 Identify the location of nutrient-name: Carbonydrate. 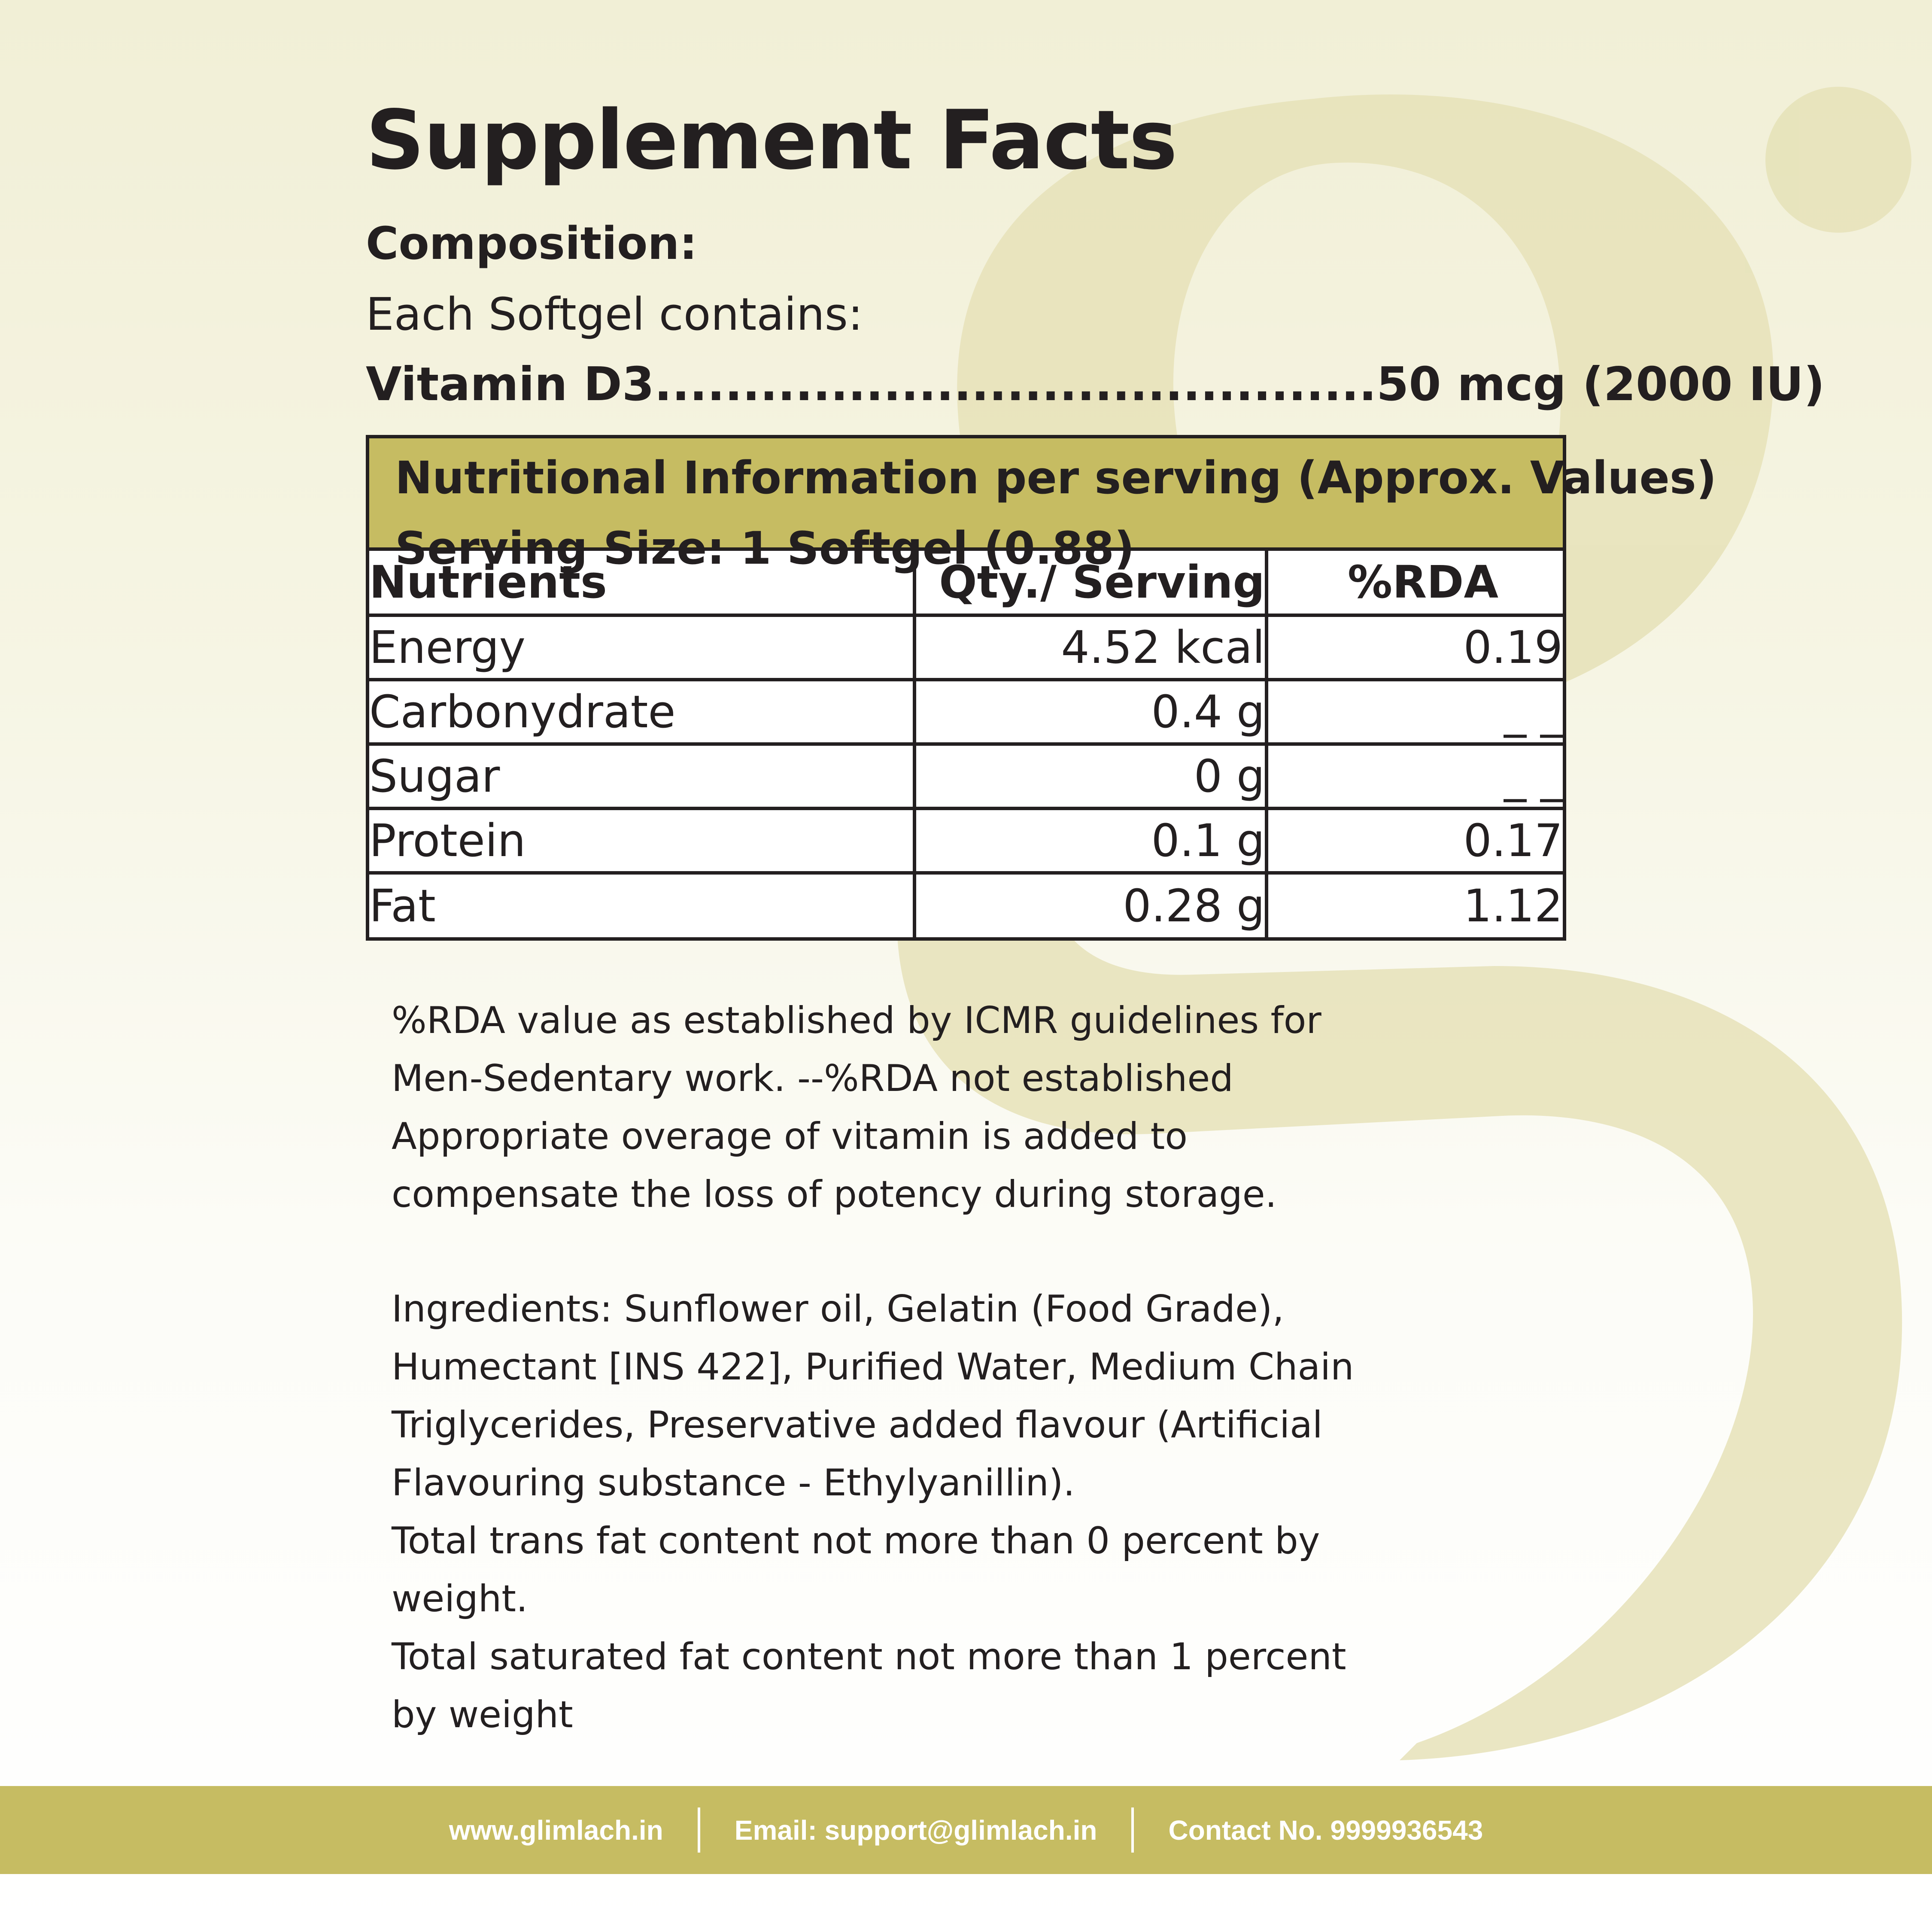
(641, 711).